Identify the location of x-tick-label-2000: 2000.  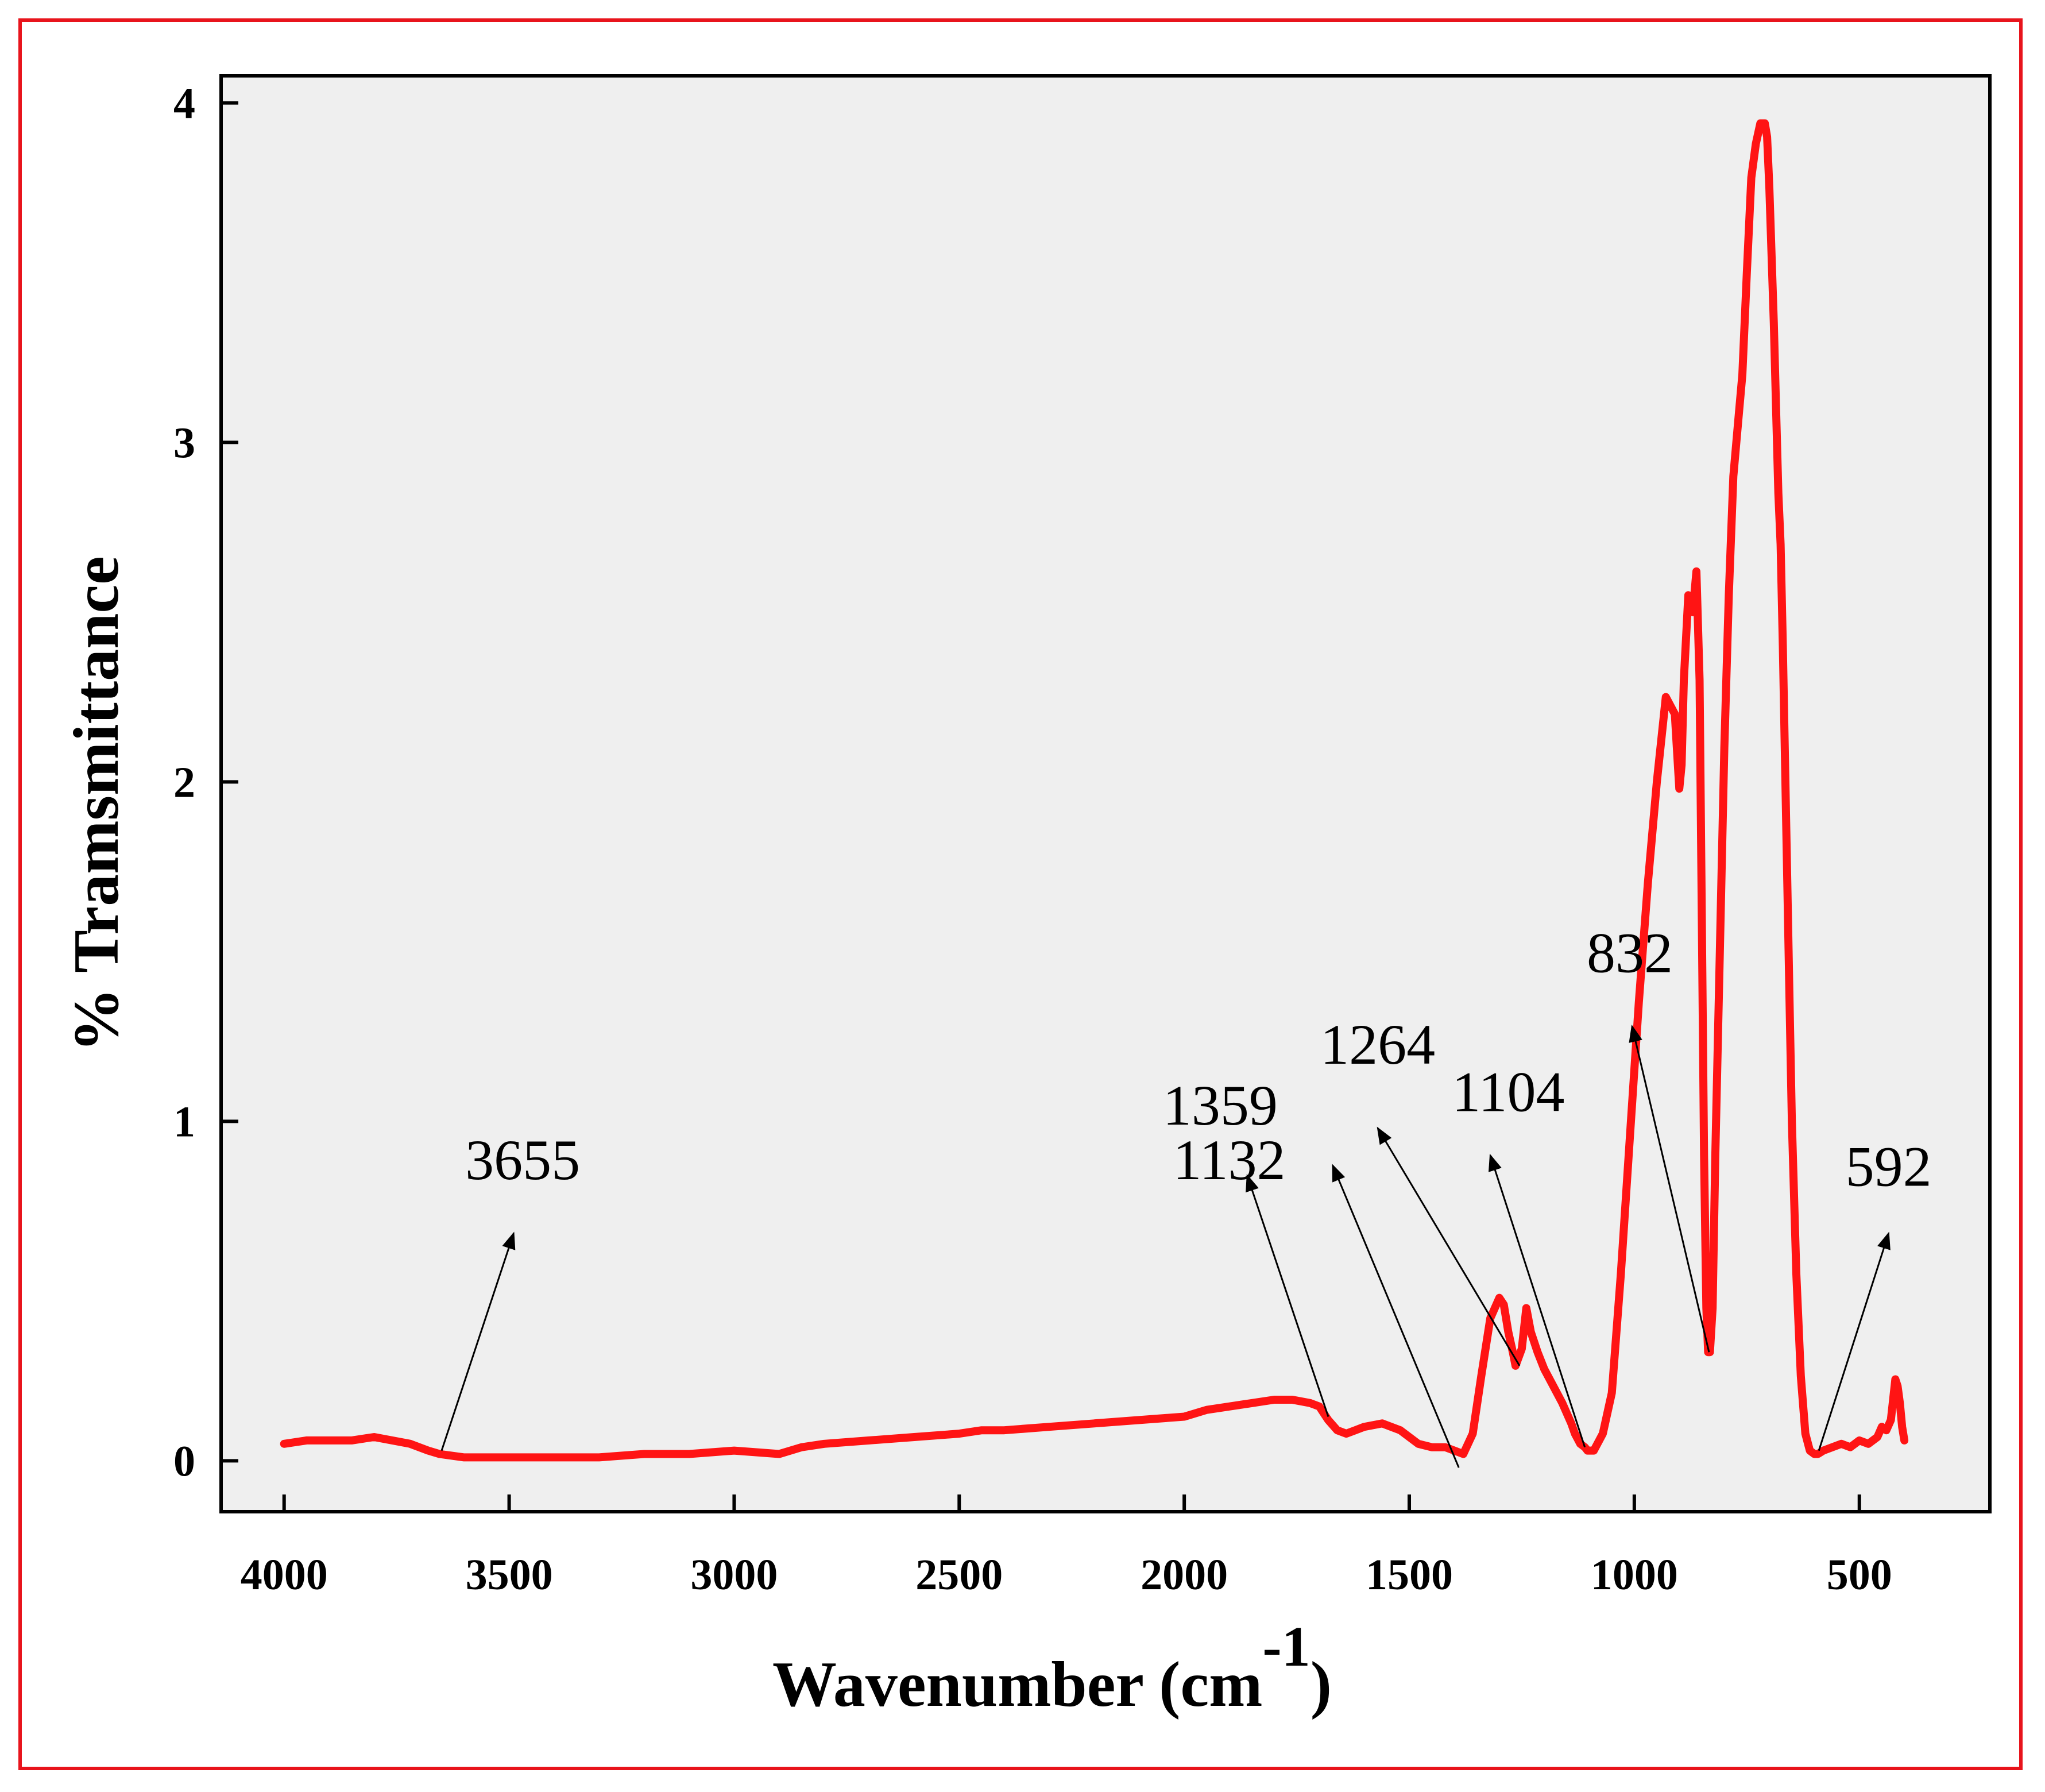
(1184, 1575).